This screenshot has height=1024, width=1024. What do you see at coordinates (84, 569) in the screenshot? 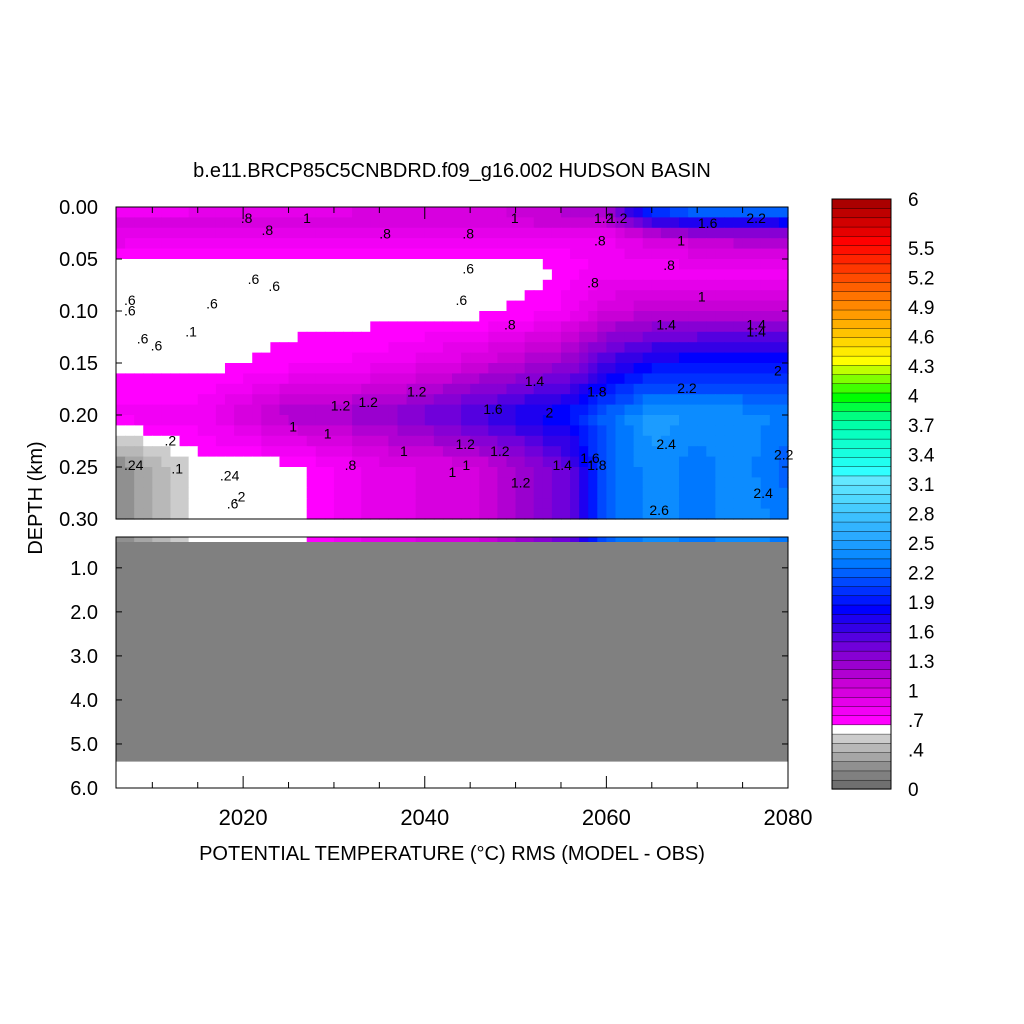
I see `lower-y-tick-label: 1.0` at bounding box center [84, 569].